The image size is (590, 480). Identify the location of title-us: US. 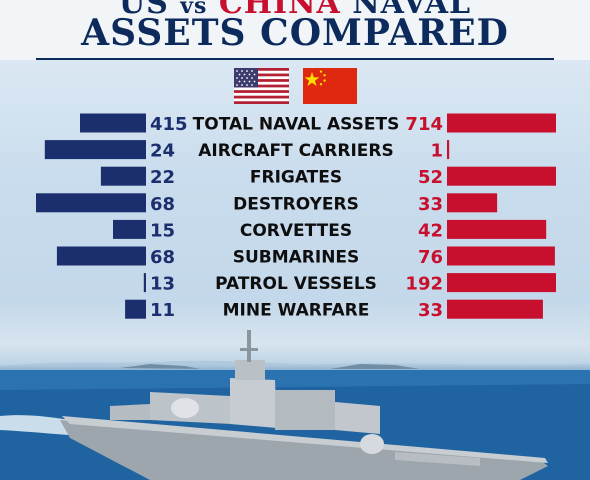
(143, 10).